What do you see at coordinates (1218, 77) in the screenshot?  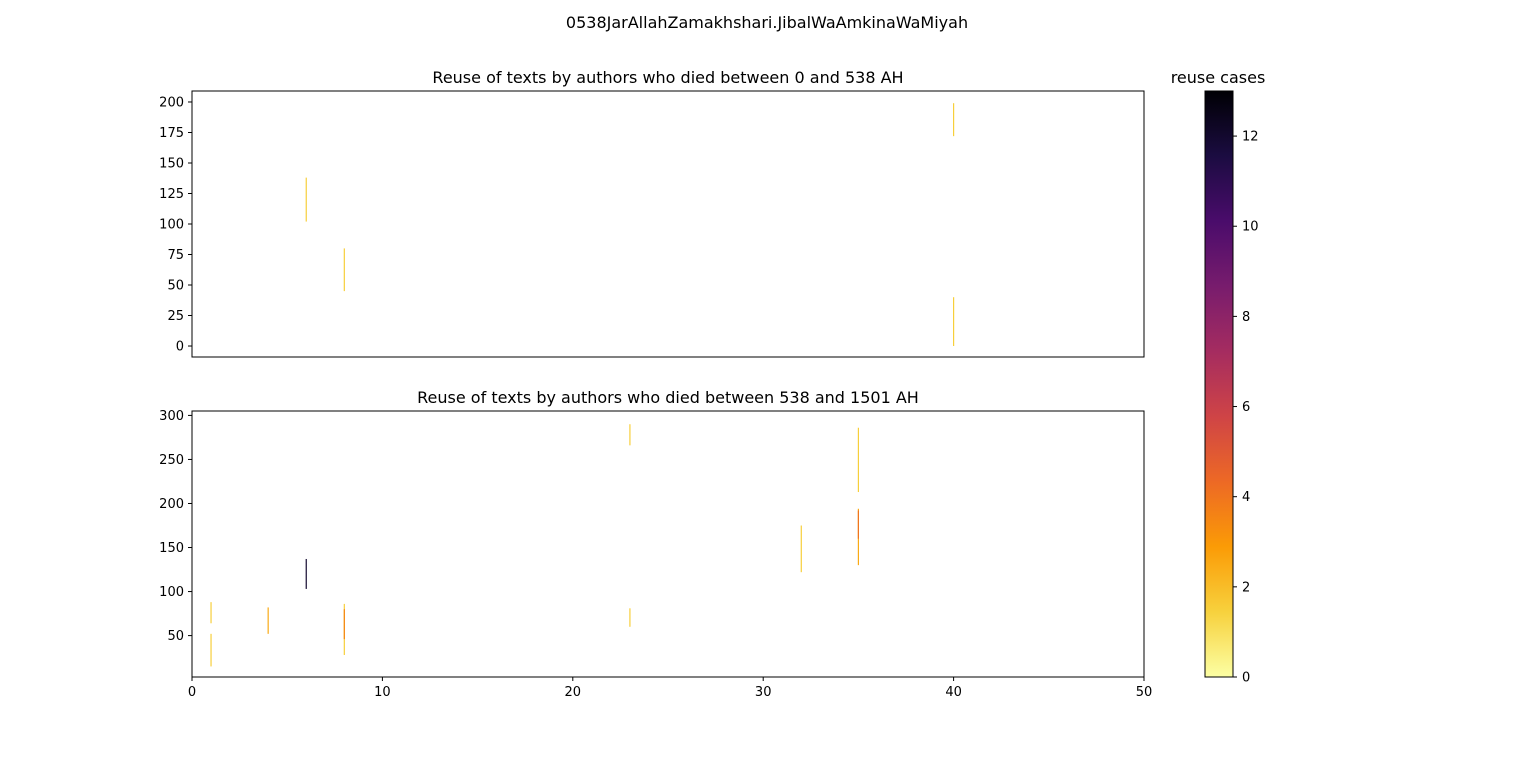 I see `colorbar-title: reuse cases` at bounding box center [1218, 77].